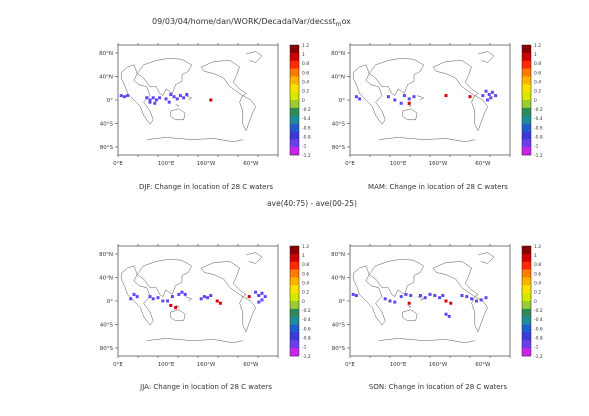 The image size is (589, 416). Describe the element at coordinates (419, 305) in the screenshot. I see `negative-change-cells` at that location.